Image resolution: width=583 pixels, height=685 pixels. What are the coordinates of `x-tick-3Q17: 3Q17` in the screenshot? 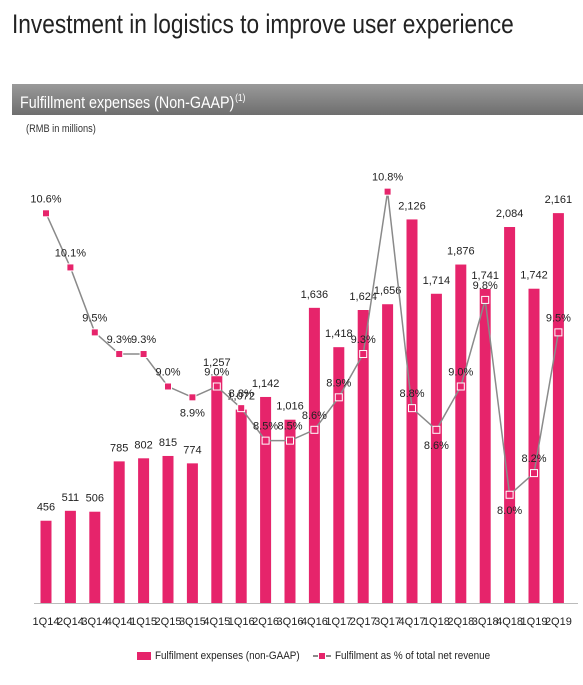 It's located at (387, 622).